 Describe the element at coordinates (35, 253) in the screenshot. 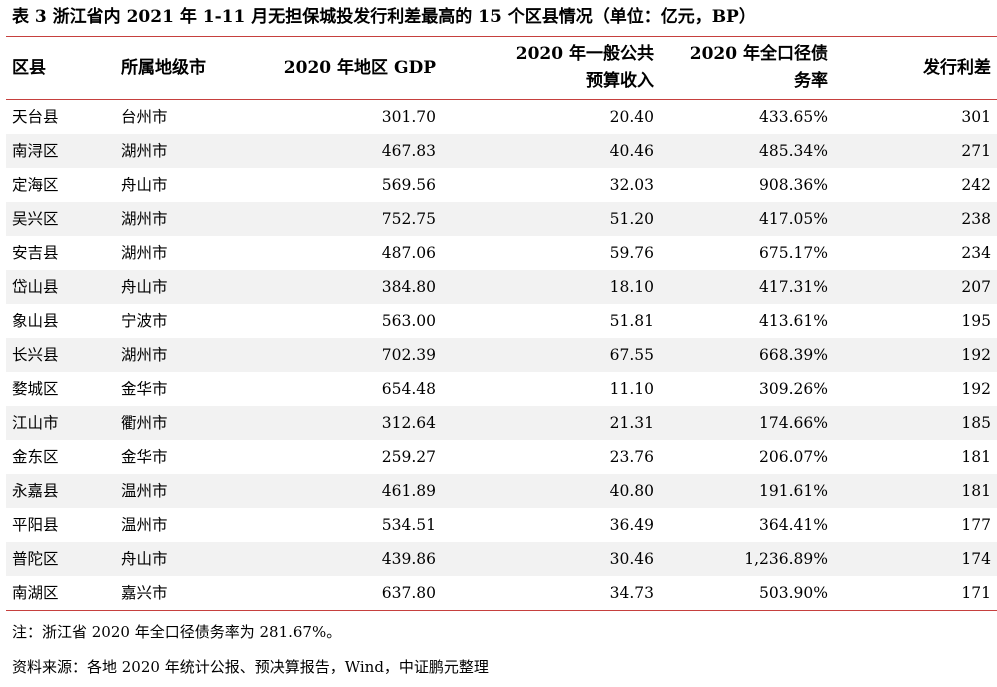

I see `cell-county: 安吉县` at that location.